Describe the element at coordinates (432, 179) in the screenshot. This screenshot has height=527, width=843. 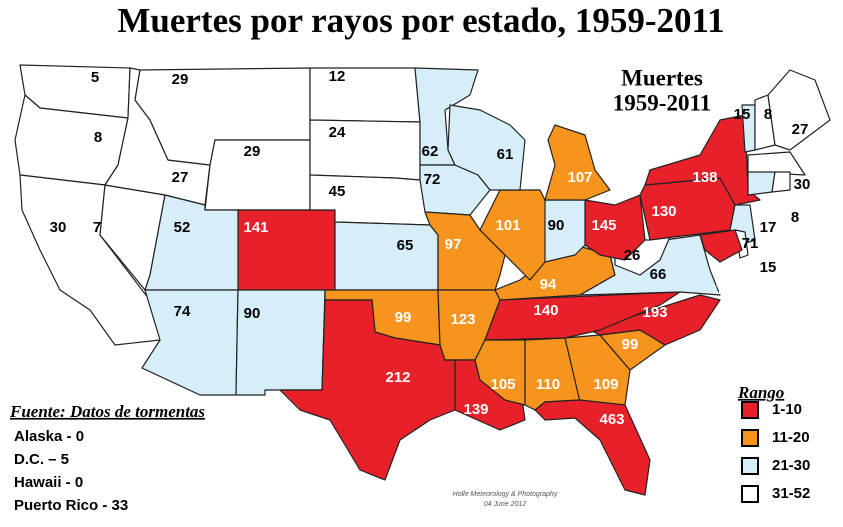
I see `state-value: 72` at that location.